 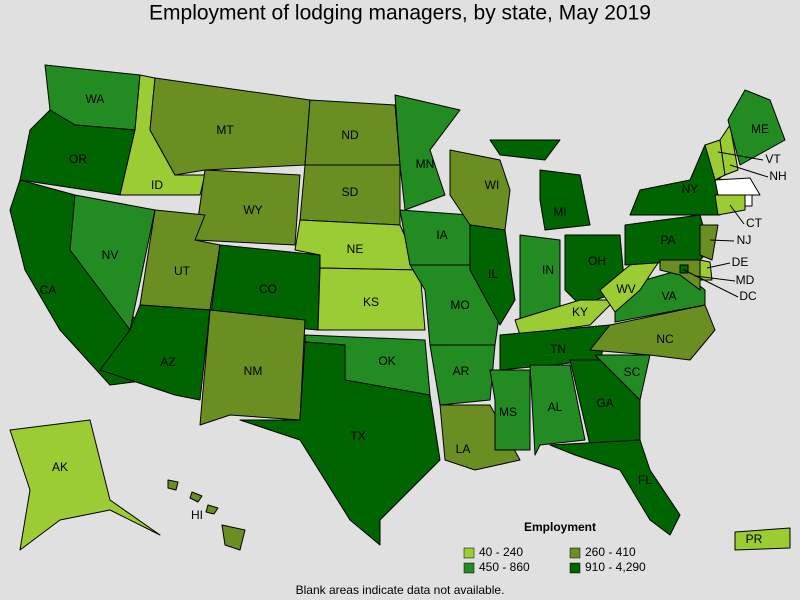 I want to click on state-label: SD, so click(x=350, y=192).